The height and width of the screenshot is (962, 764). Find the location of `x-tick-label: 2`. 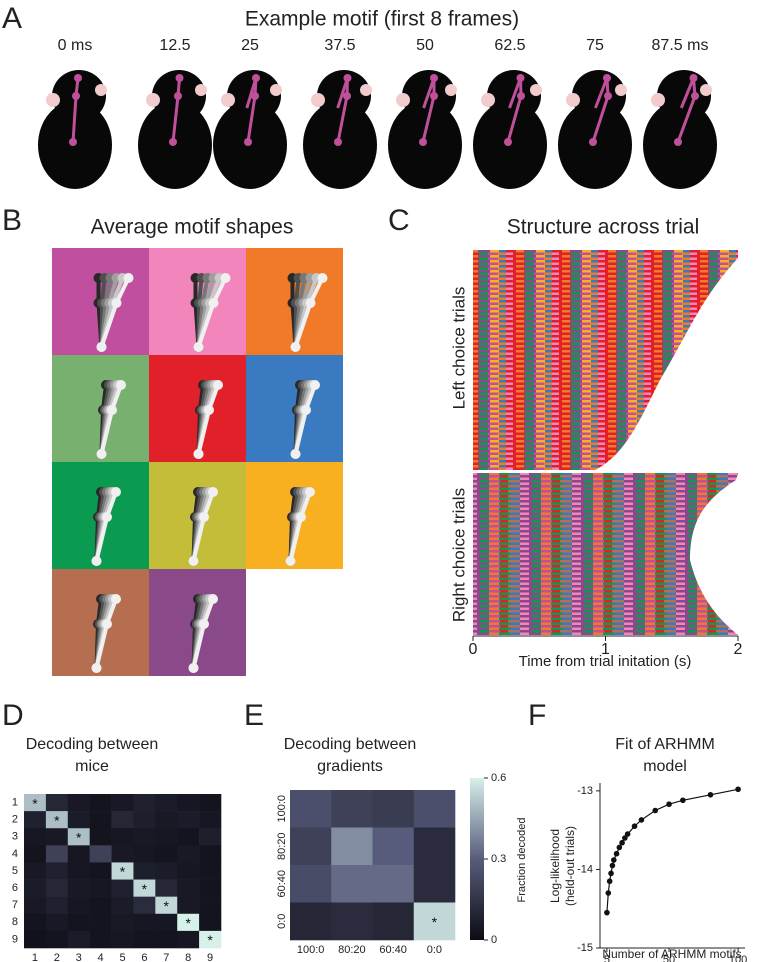

x-tick-label: 2 is located at coordinates (57, 957).